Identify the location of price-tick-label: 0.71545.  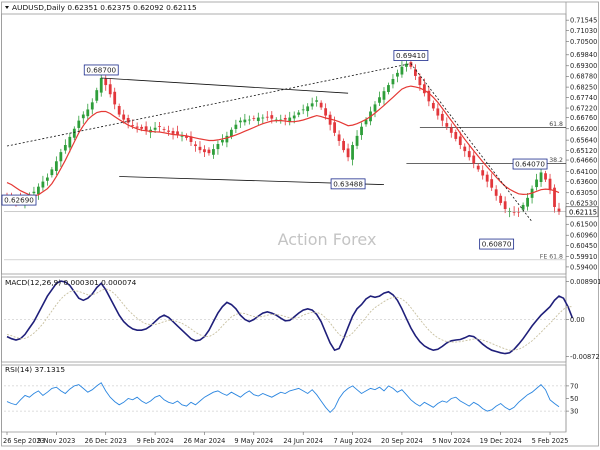
(583, 21).